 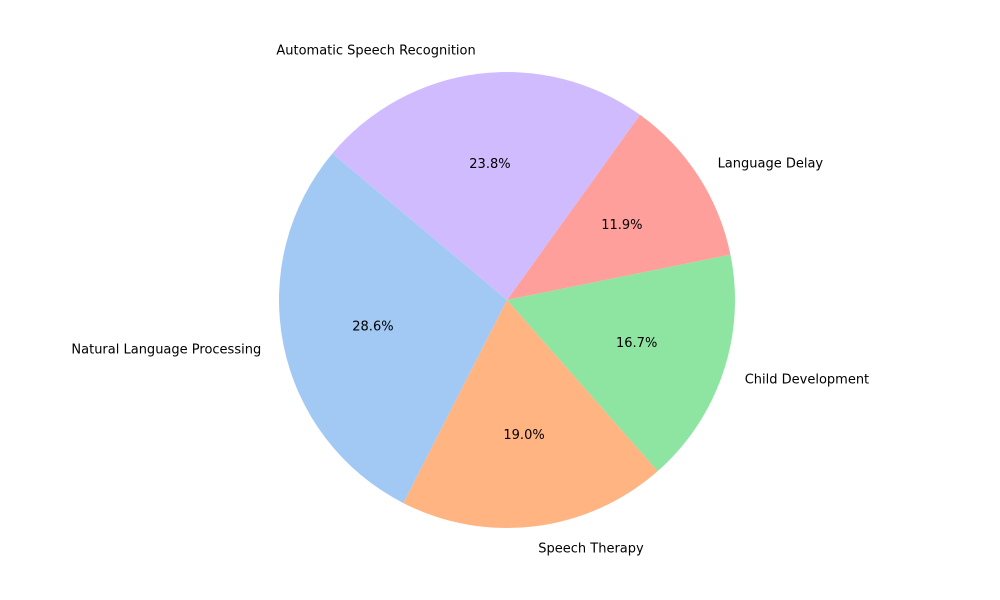 What do you see at coordinates (372, 327) in the screenshot?
I see `percent-label-natural-language-processing: 28.6%` at bounding box center [372, 327].